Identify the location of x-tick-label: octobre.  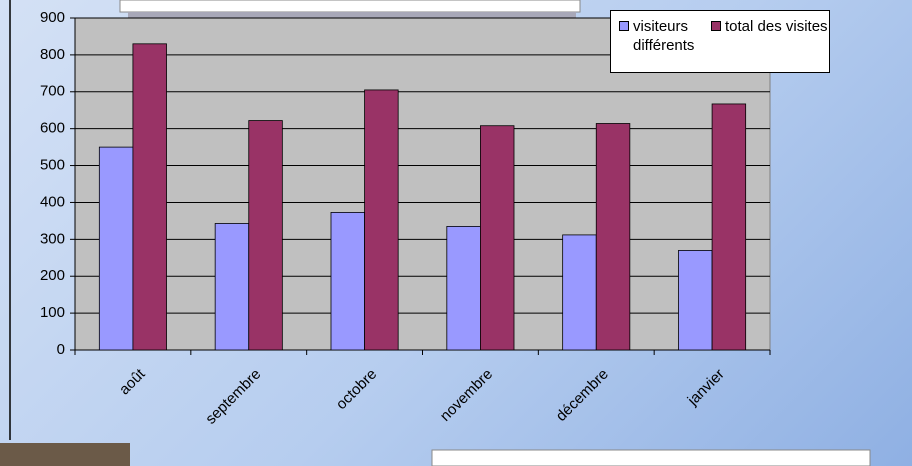
(356, 389).